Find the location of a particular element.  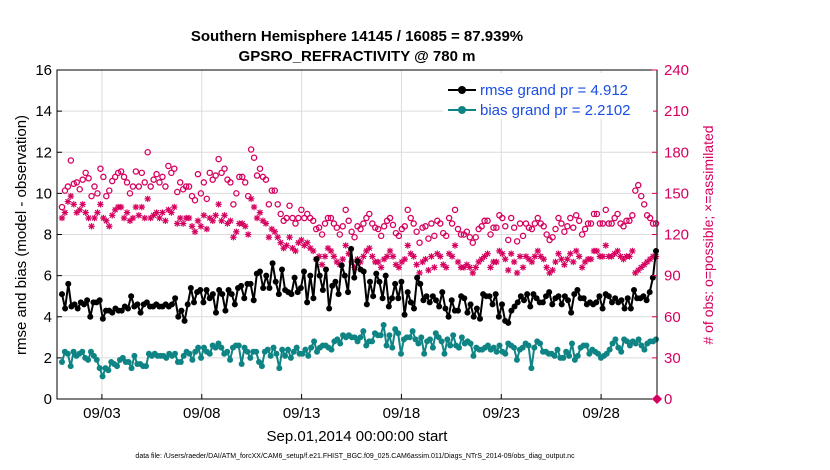

y-right-tick-label: 90 is located at coordinates (672, 276).